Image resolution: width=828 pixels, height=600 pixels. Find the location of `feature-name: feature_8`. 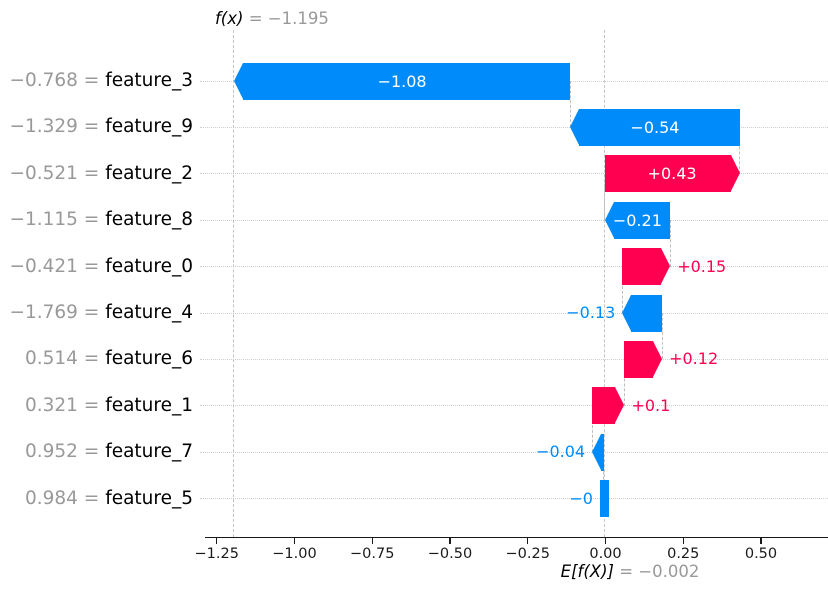

feature-name: feature_8 is located at coordinates (149, 220).